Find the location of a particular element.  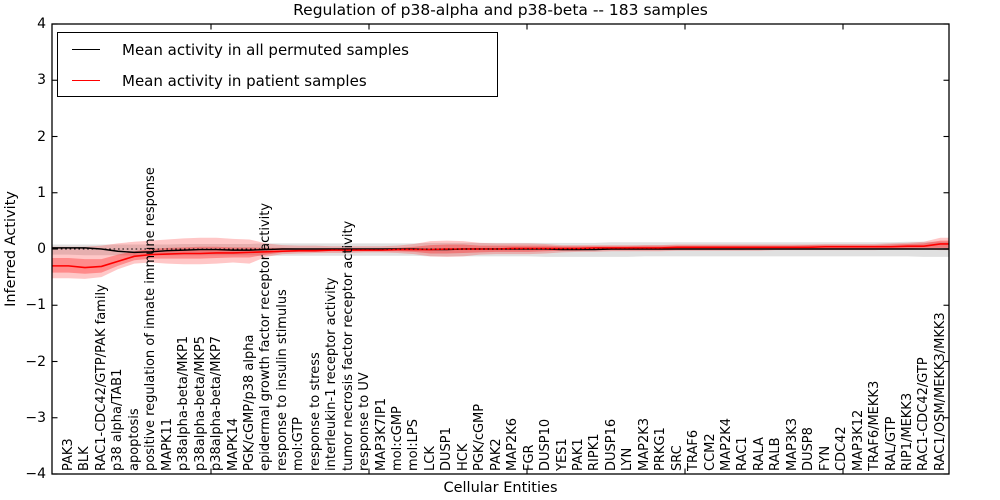

y-tick-label: −1 is located at coordinates (35, 305).